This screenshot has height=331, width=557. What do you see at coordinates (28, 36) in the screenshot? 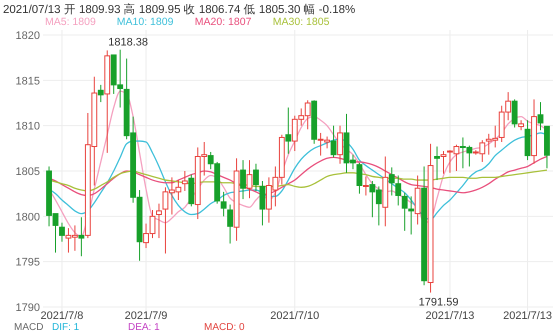
I see `y-tick-label: 1820` at bounding box center [28, 36].